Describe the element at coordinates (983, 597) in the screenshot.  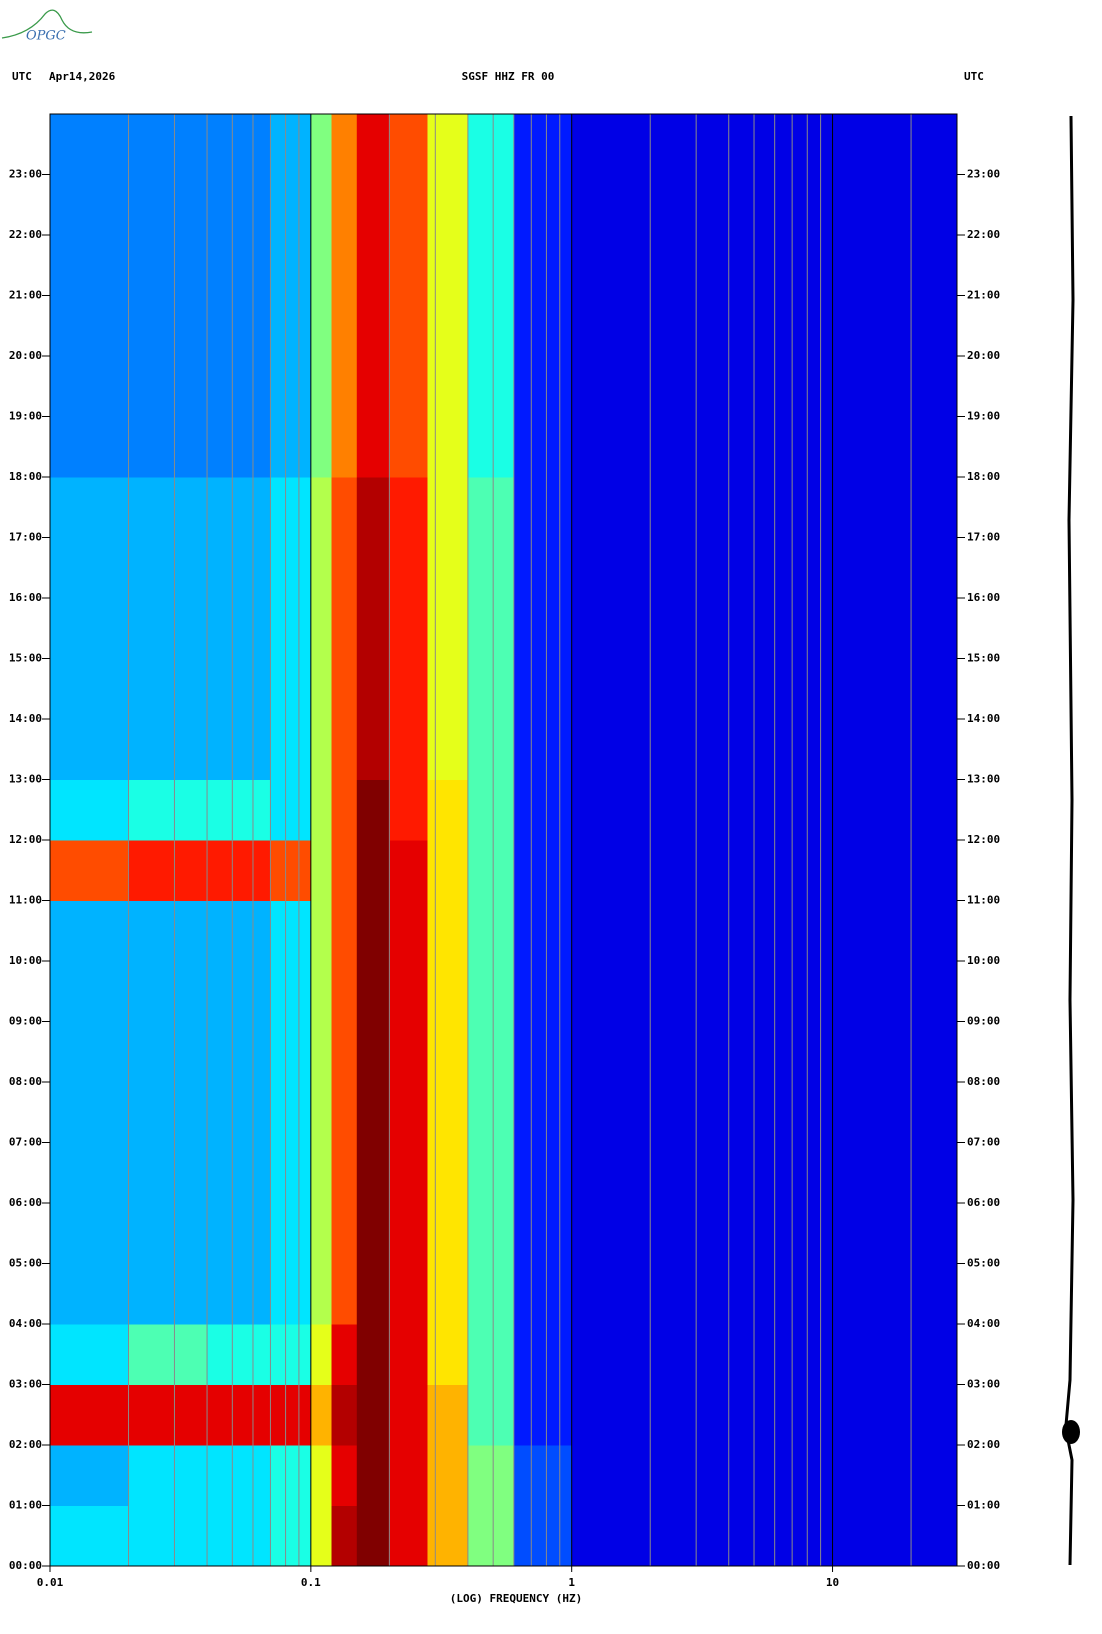
I see `y-tick-label-right: 16:00` at that location.